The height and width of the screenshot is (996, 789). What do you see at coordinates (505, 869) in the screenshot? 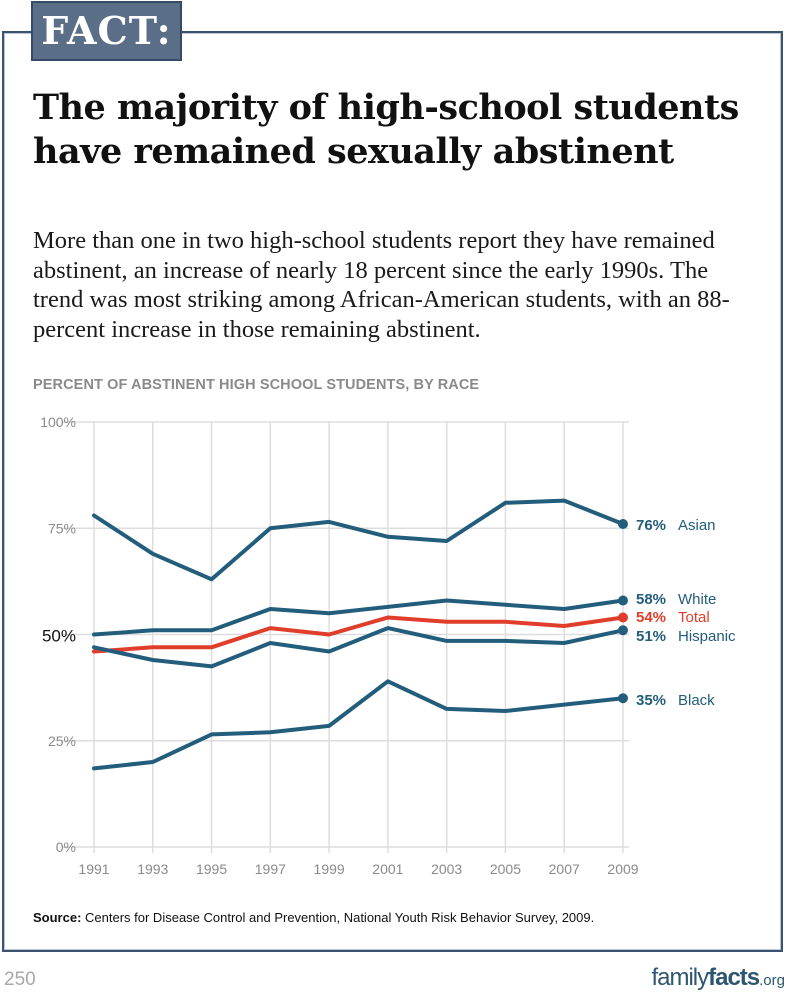
I see `x-tick-label: 2005` at bounding box center [505, 869].